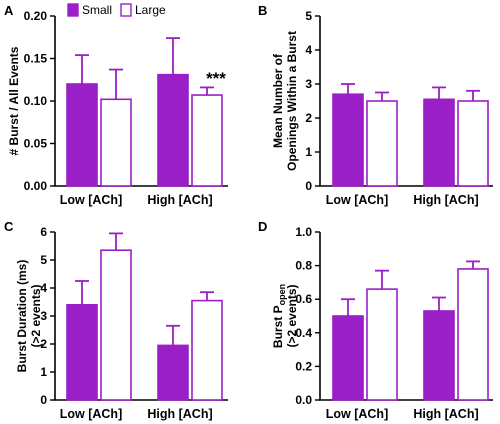 The width and height of the screenshot is (500, 424). Describe the element at coordinates (292, 101) in the screenshot. I see `panel-b-y-title-line: Openings Within a Burst` at that location.